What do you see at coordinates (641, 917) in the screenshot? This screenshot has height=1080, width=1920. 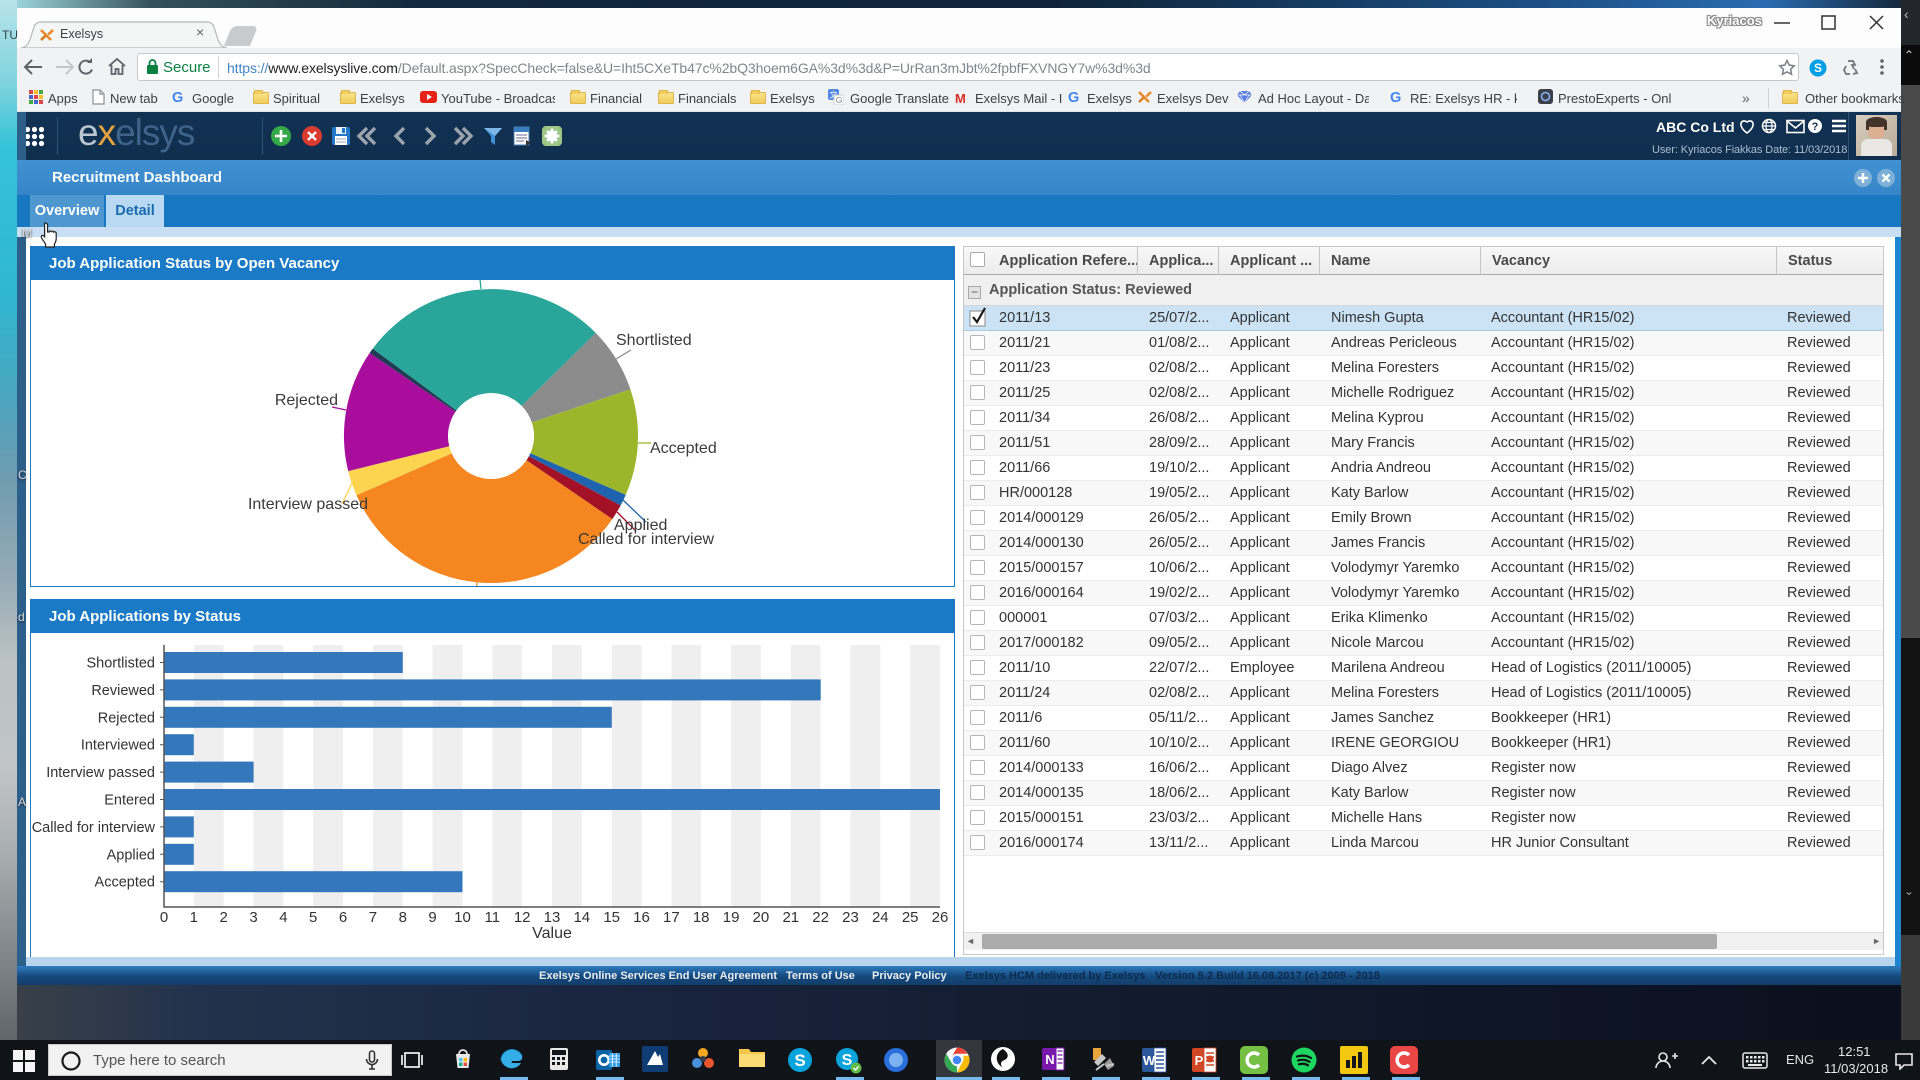 I see `svg-text: 16` at bounding box center [641, 917].